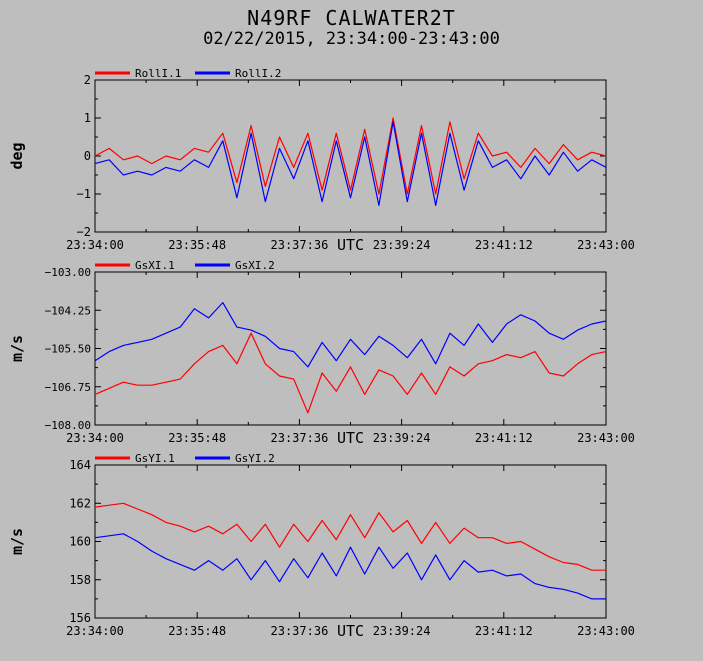 The width and height of the screenshot is (703, 661). I want to click on legend-label: GsYI.1, so click(155, 458).